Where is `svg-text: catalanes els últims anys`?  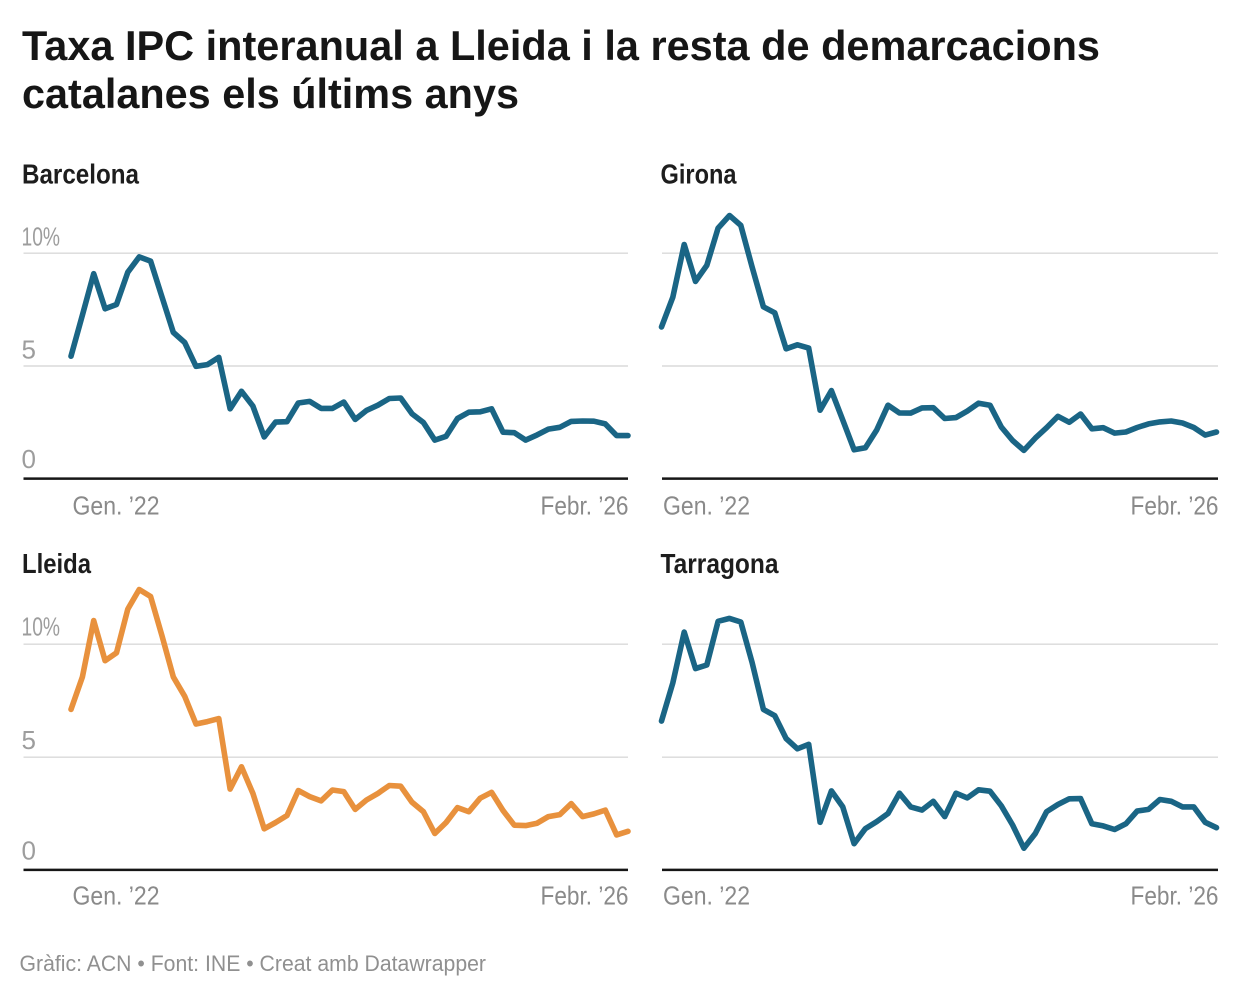
svg-text: catalanes els últims anys is located at coordinates (270, 93).